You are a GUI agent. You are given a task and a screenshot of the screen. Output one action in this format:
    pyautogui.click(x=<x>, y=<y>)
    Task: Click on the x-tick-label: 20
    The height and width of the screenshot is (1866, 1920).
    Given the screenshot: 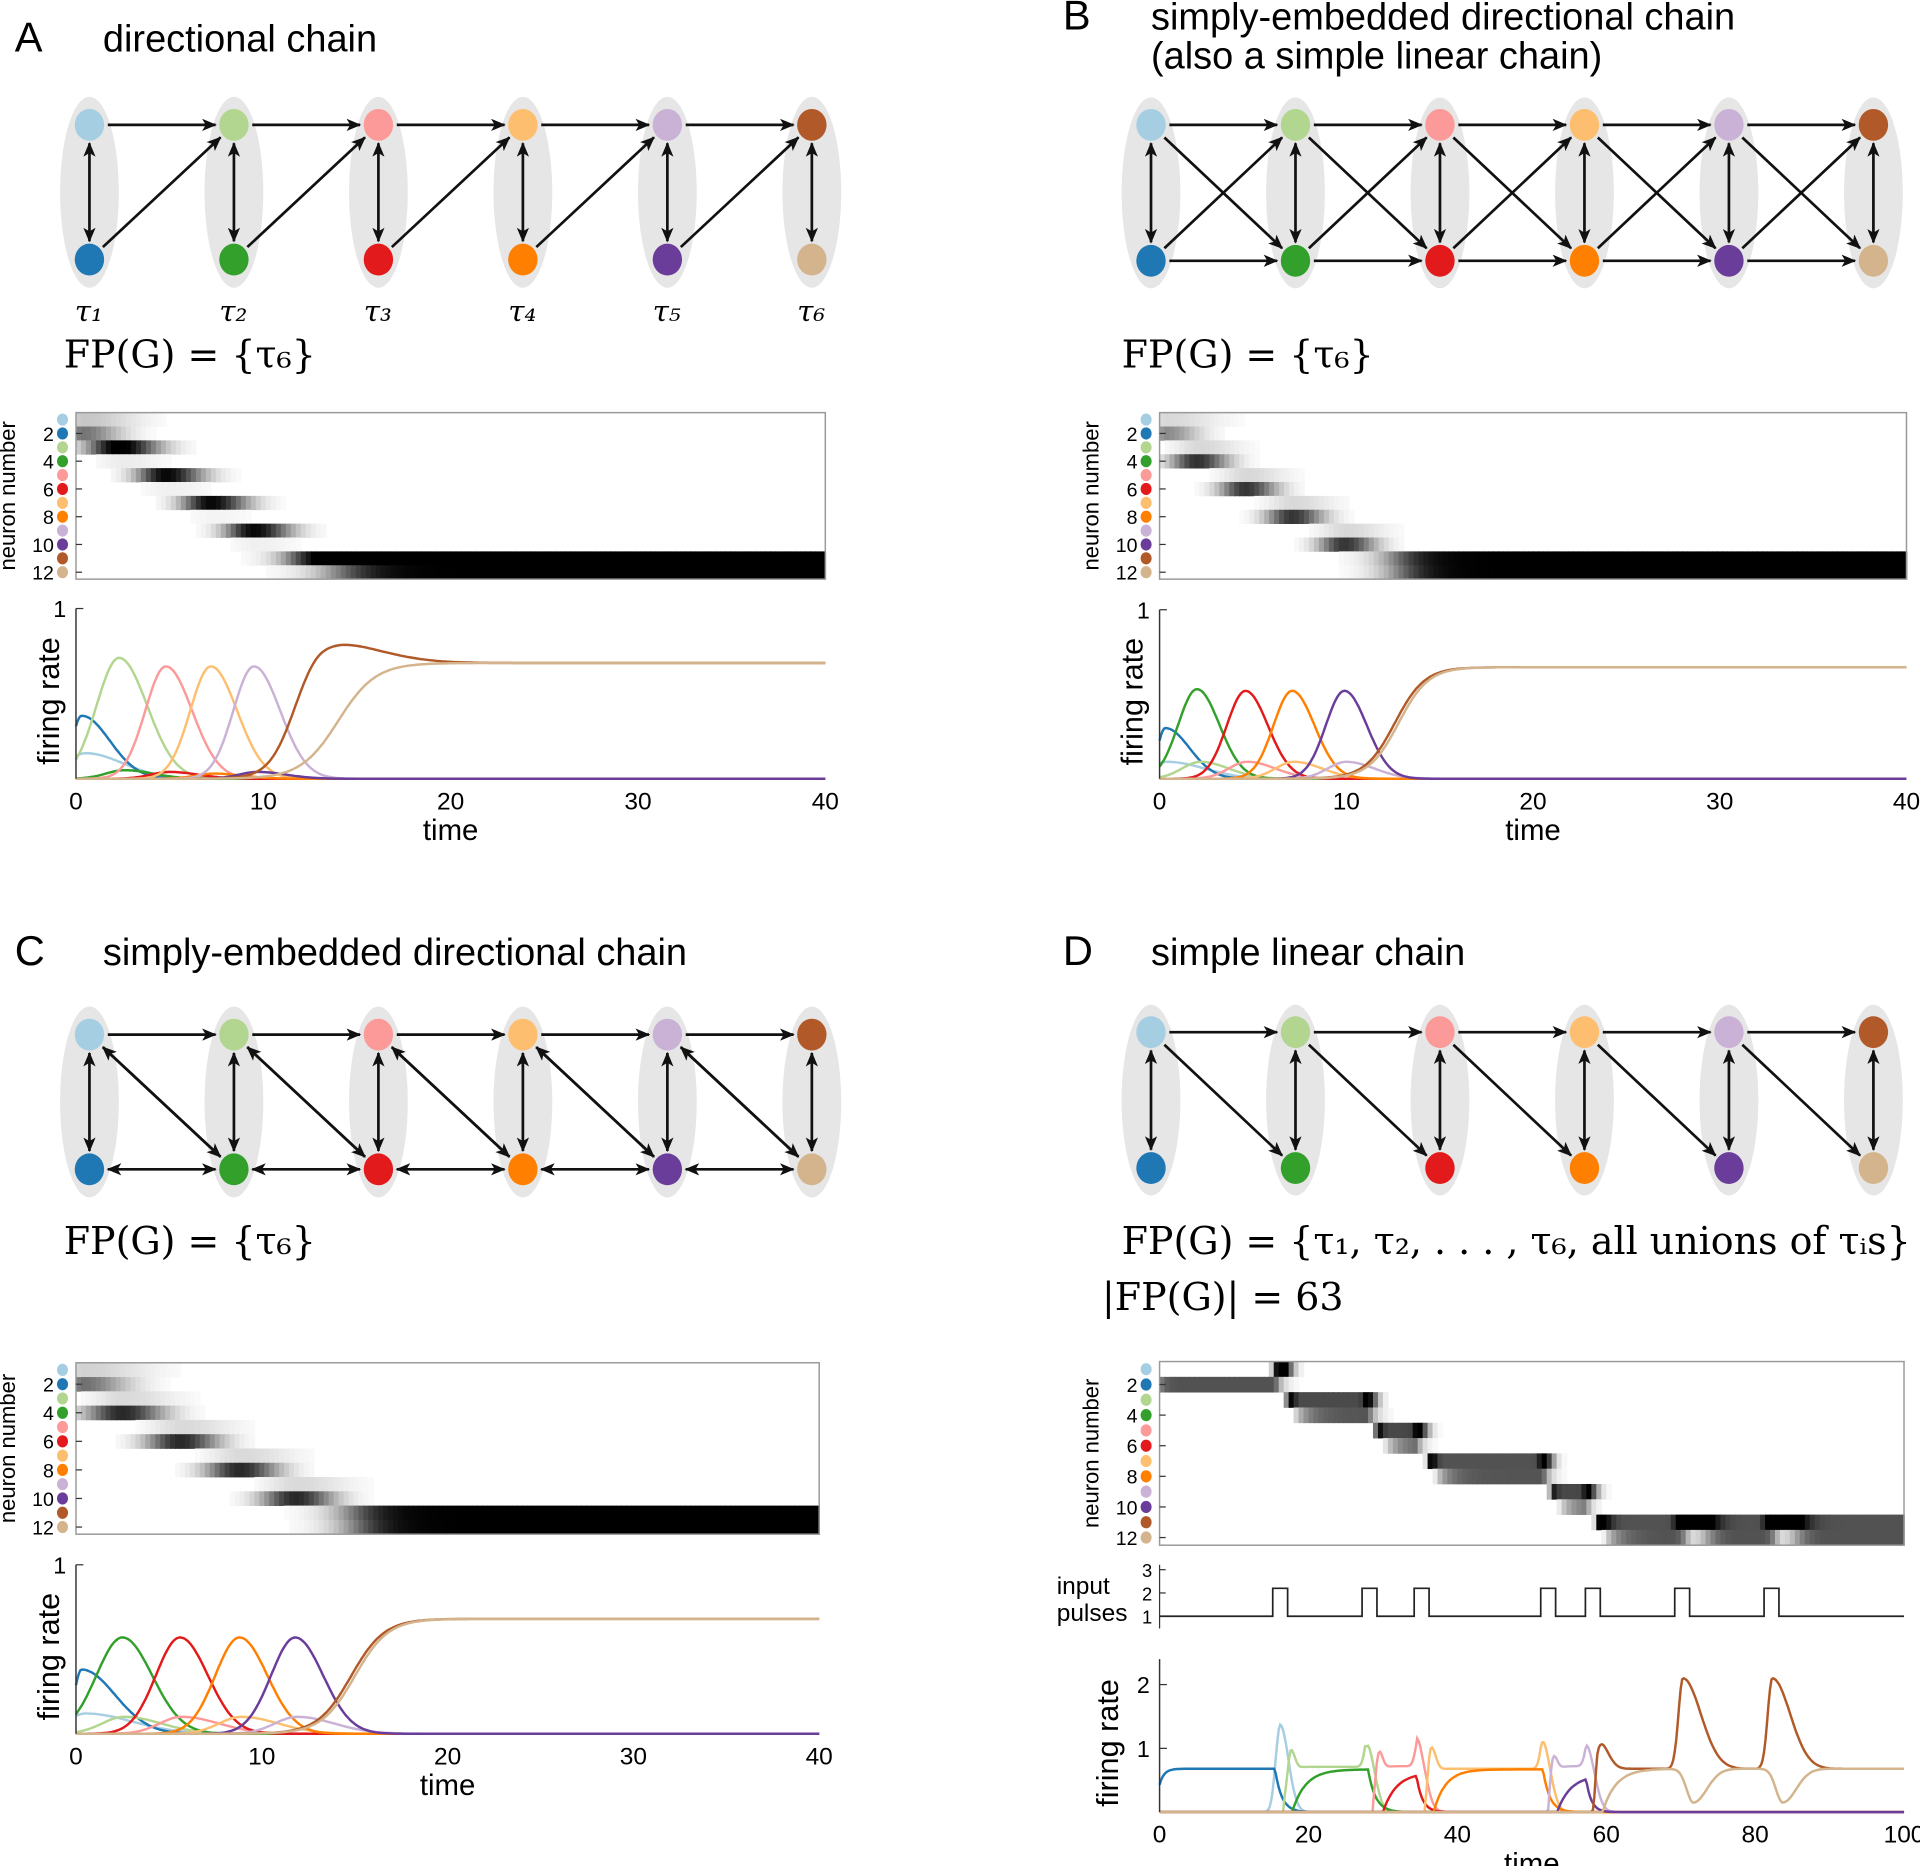 What is the action you would take?
    pyautogui.click(x=1308, y=1835)
    